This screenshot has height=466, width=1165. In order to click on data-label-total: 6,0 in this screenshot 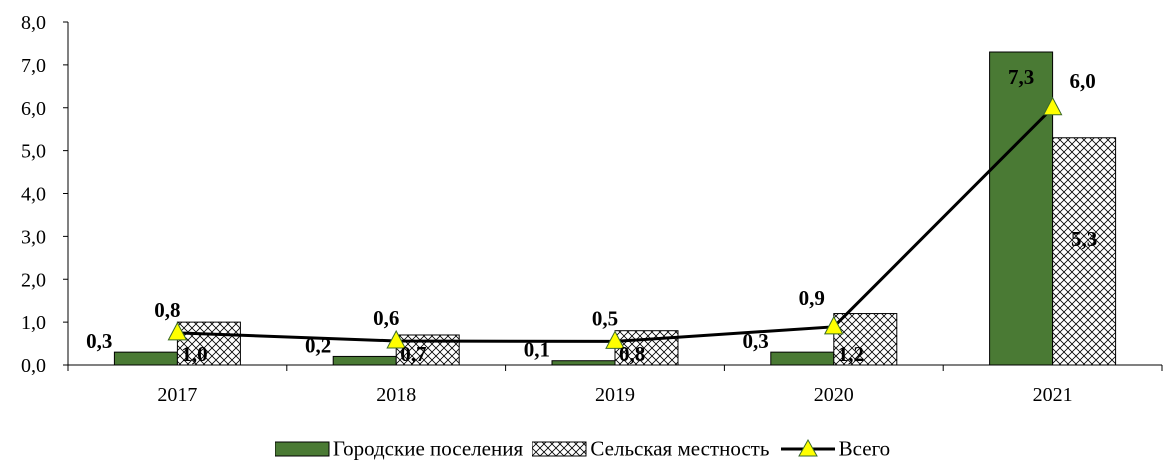, I will do `click(1082, 81)`.